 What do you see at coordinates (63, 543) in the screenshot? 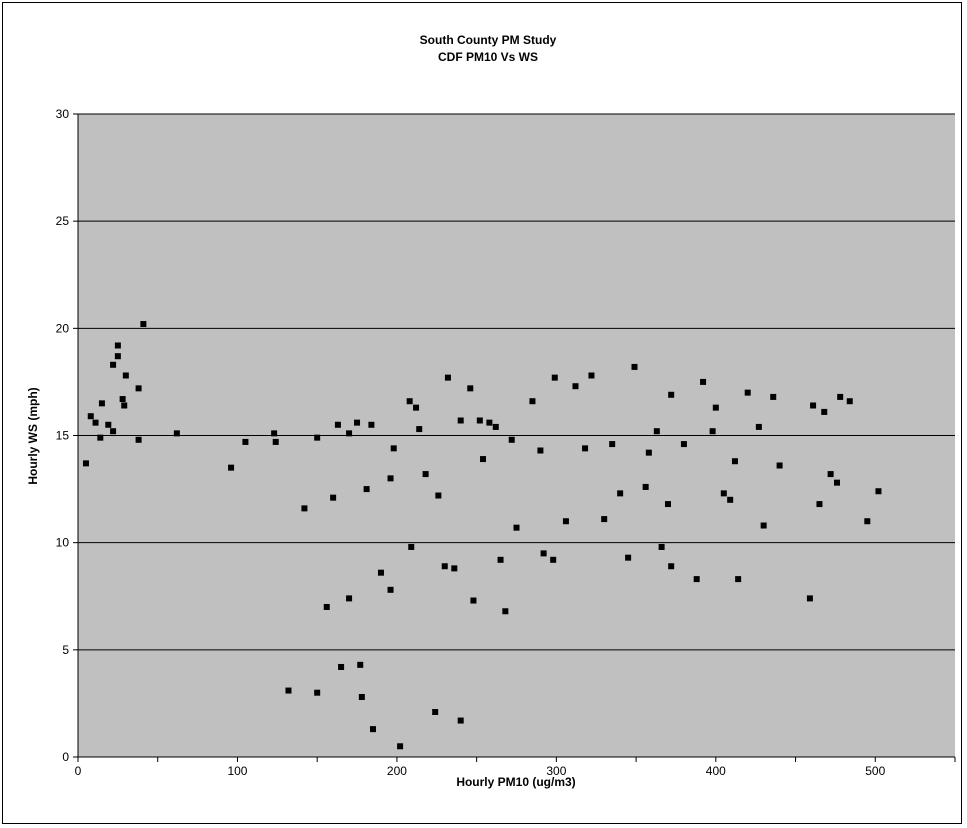
I see `y-tick-label-10: 10` at bounding box center [63, 543].